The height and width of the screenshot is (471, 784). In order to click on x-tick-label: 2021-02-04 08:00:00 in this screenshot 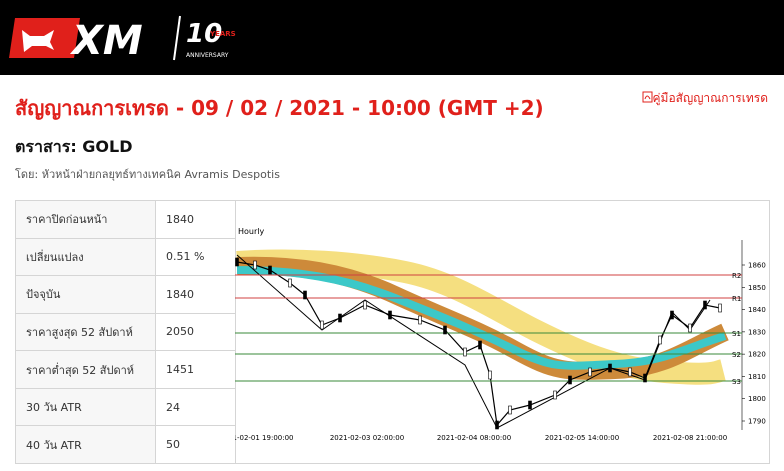, I will do `click(474, 438)`.